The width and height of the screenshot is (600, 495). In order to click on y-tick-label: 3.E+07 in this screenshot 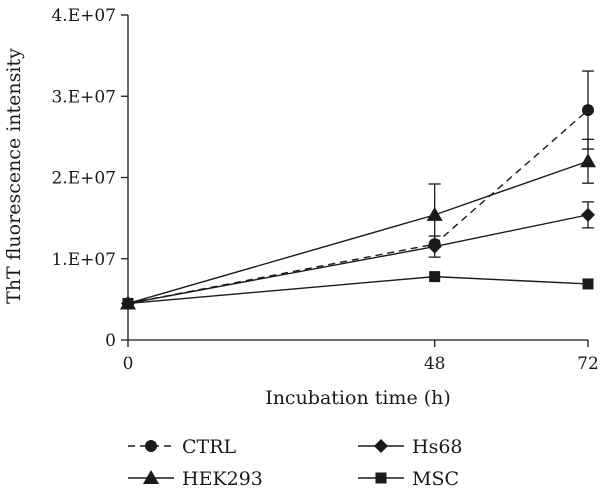, I will do `click(83, 97)`.